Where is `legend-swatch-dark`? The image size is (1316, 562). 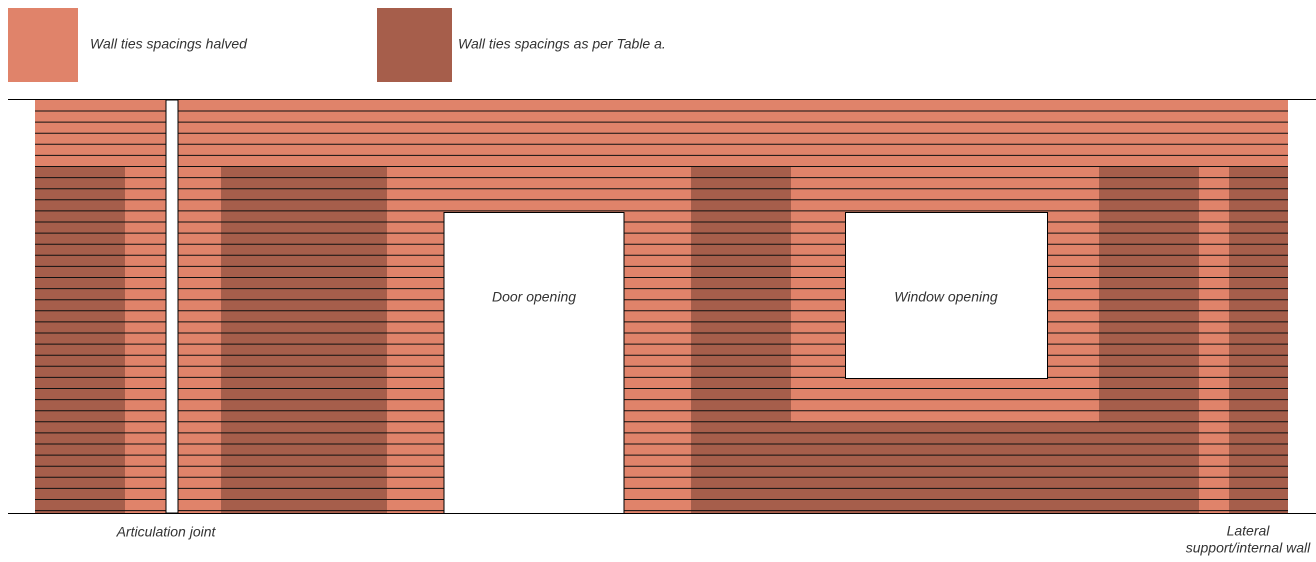
legend-swatch-dark is located at coordinates (414, 45).